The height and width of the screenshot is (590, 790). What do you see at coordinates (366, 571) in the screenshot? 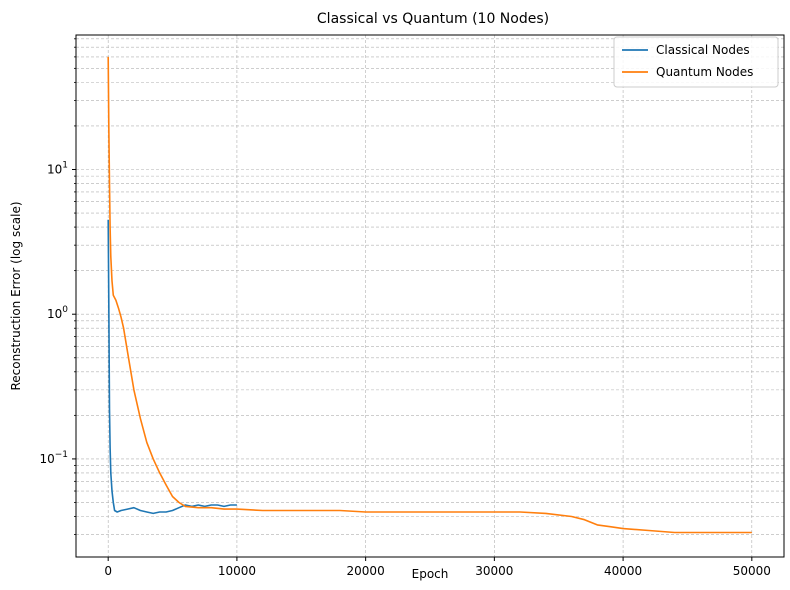
I see `x-tick-label: 20000` at bounding box center [366, 571].